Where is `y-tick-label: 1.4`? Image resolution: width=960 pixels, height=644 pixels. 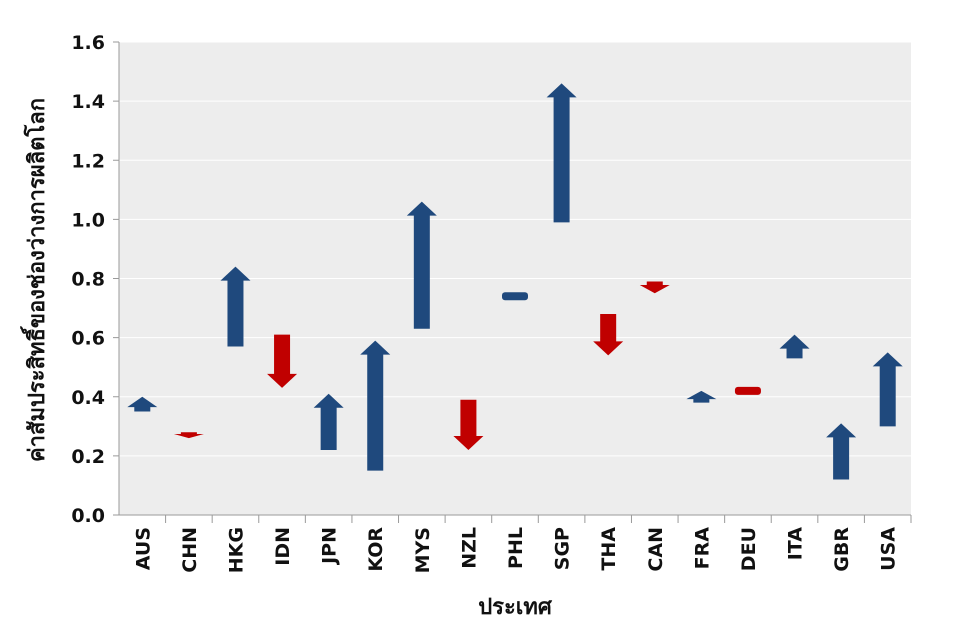
y-tick-label: 1.4 is located at coordinates (88, 102).